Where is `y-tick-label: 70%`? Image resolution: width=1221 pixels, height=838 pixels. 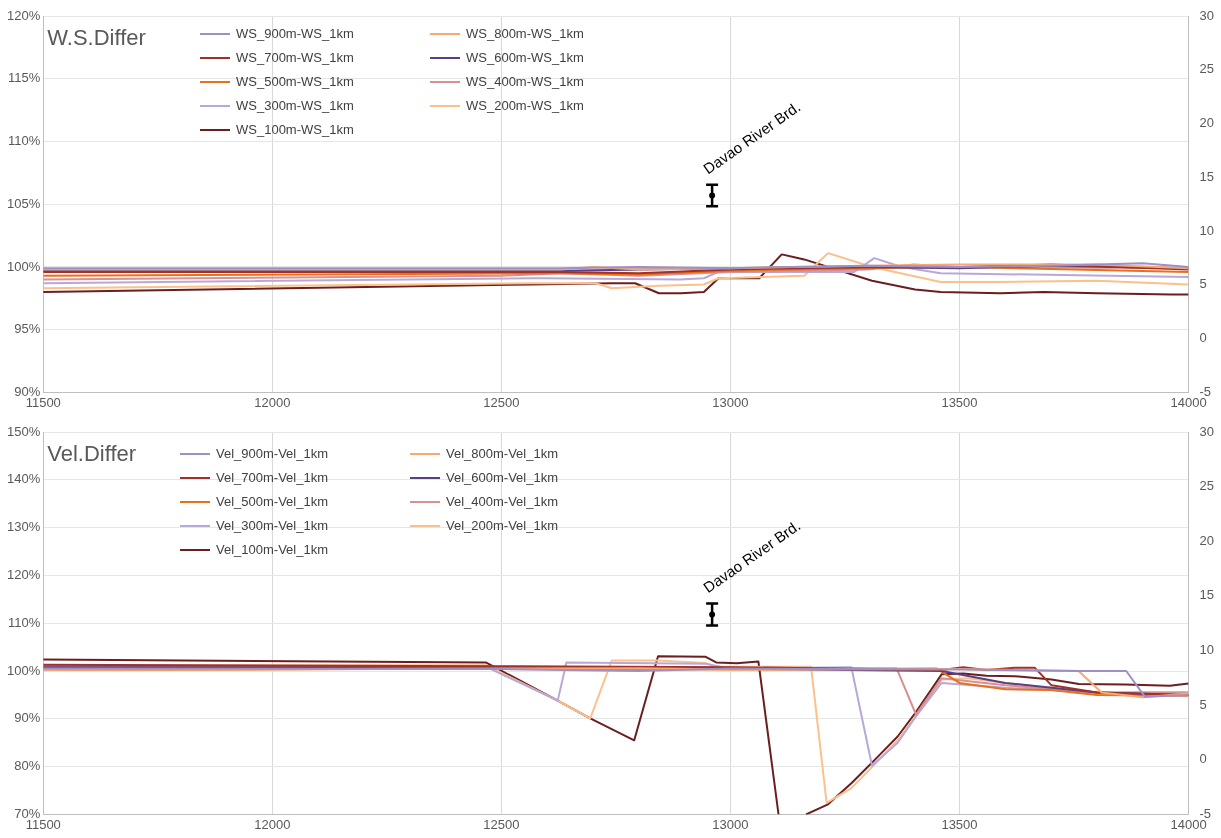
y-tick-label: 70% is located at coordinates (27, 813).